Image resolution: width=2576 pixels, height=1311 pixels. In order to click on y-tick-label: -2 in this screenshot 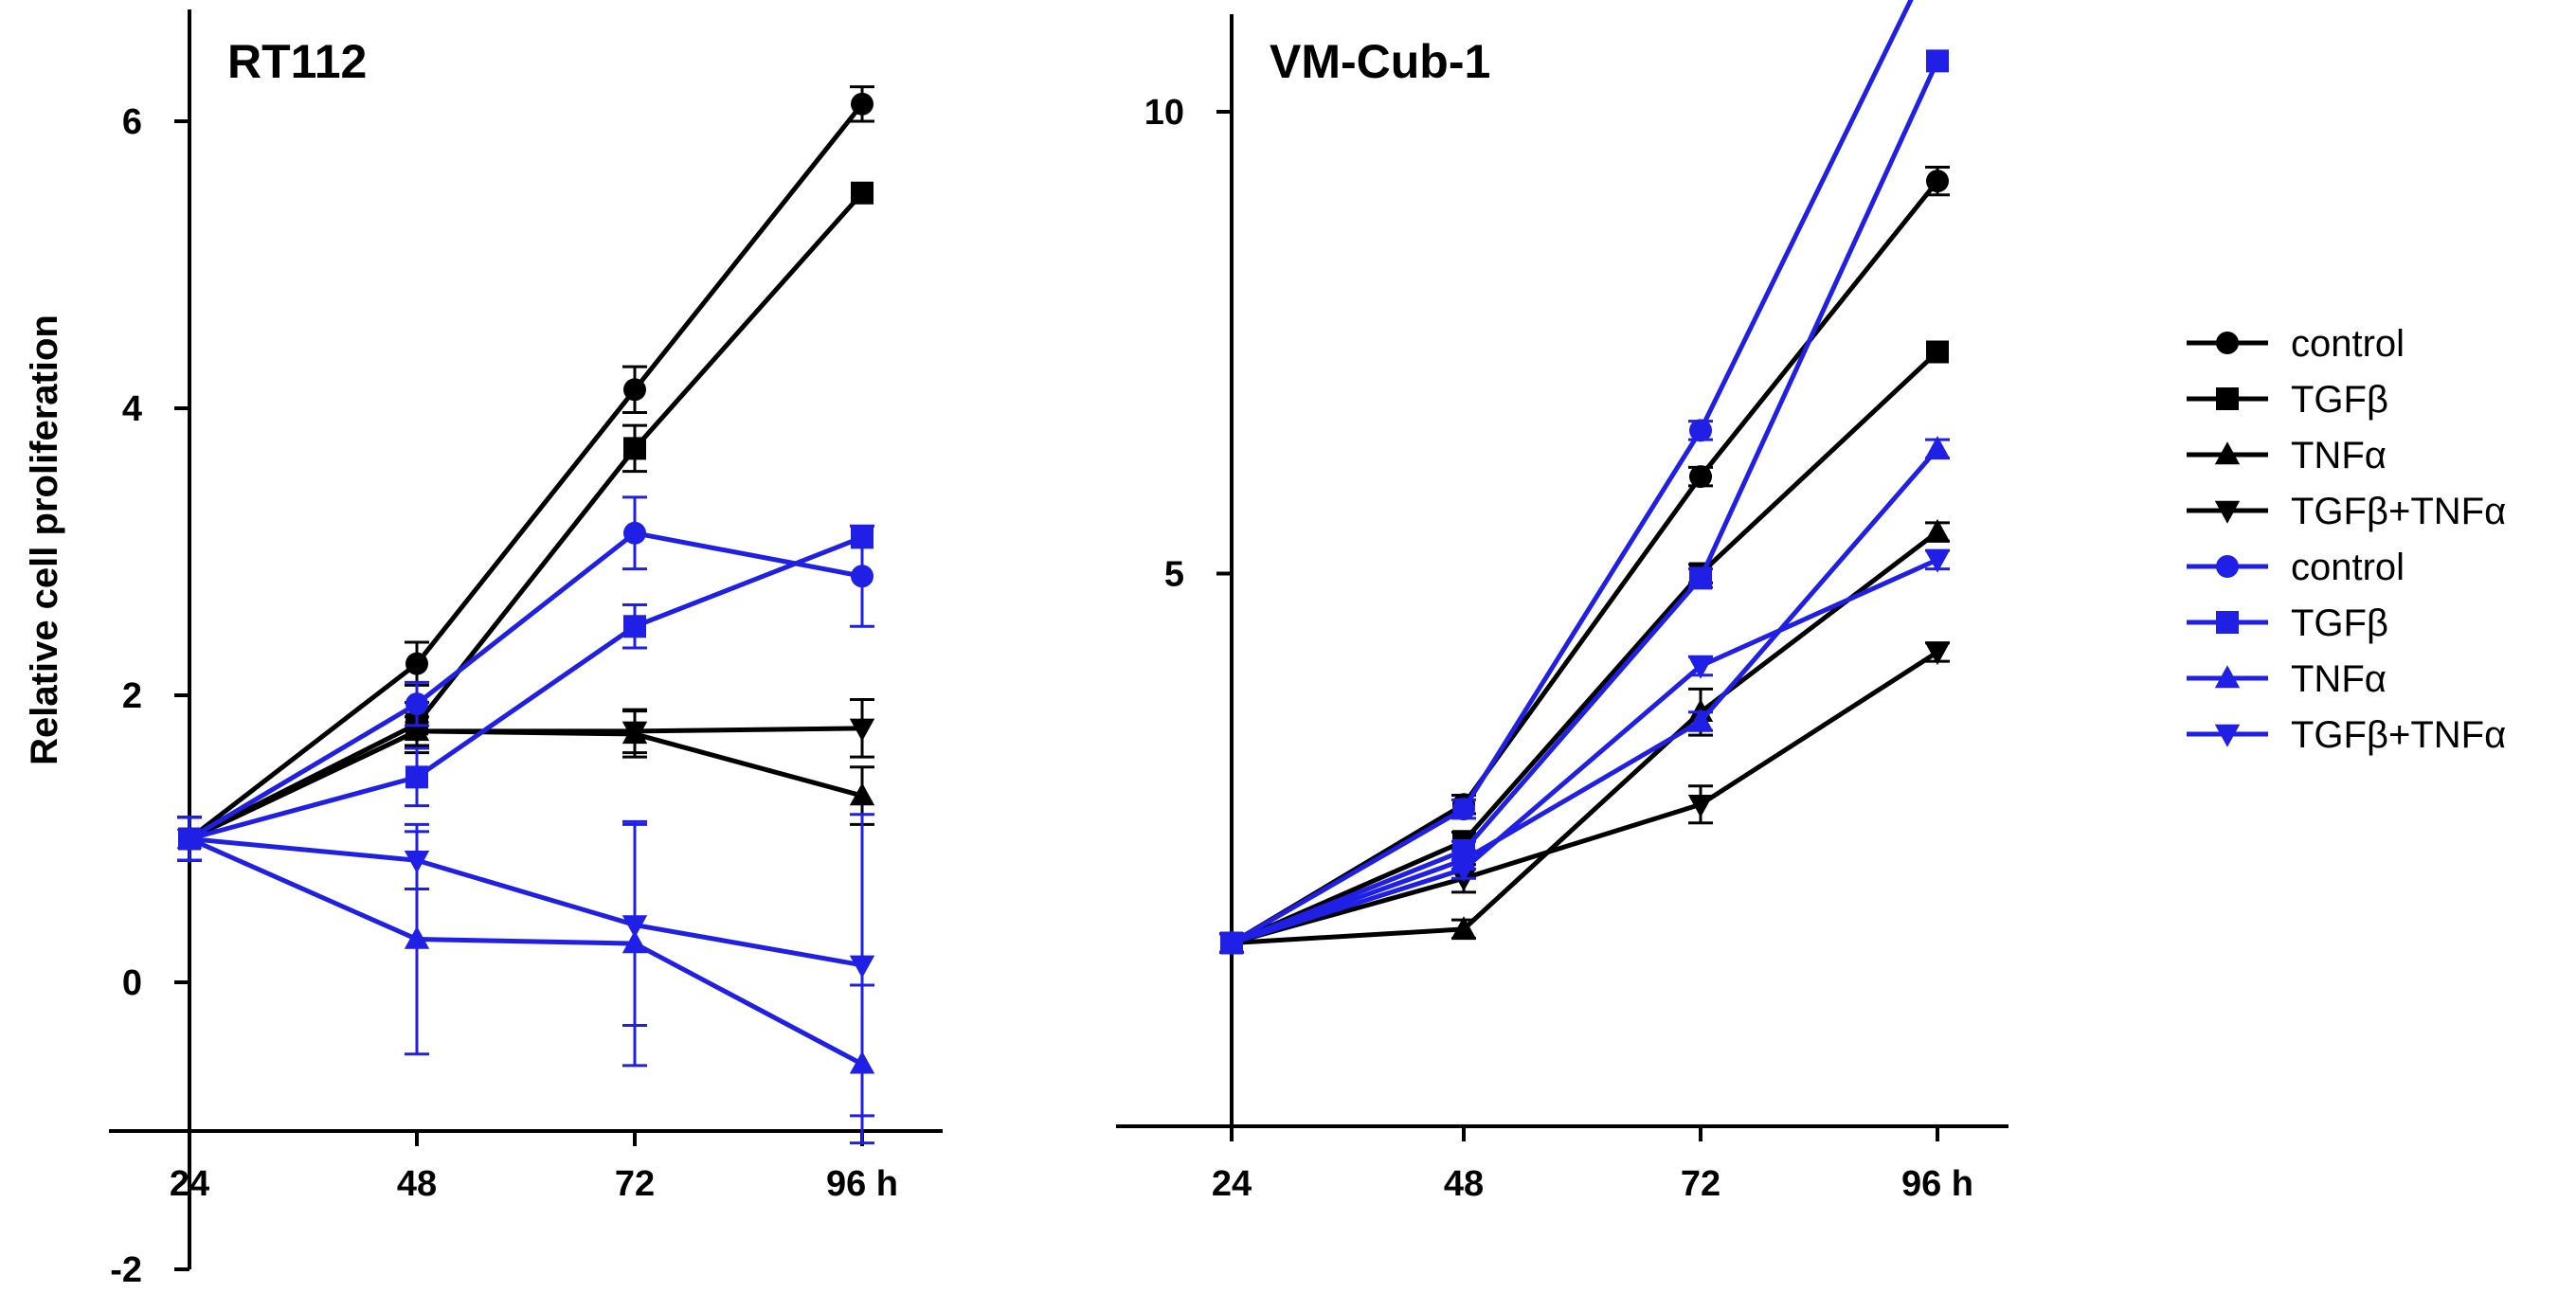, I will do `click(126, 1270)`.